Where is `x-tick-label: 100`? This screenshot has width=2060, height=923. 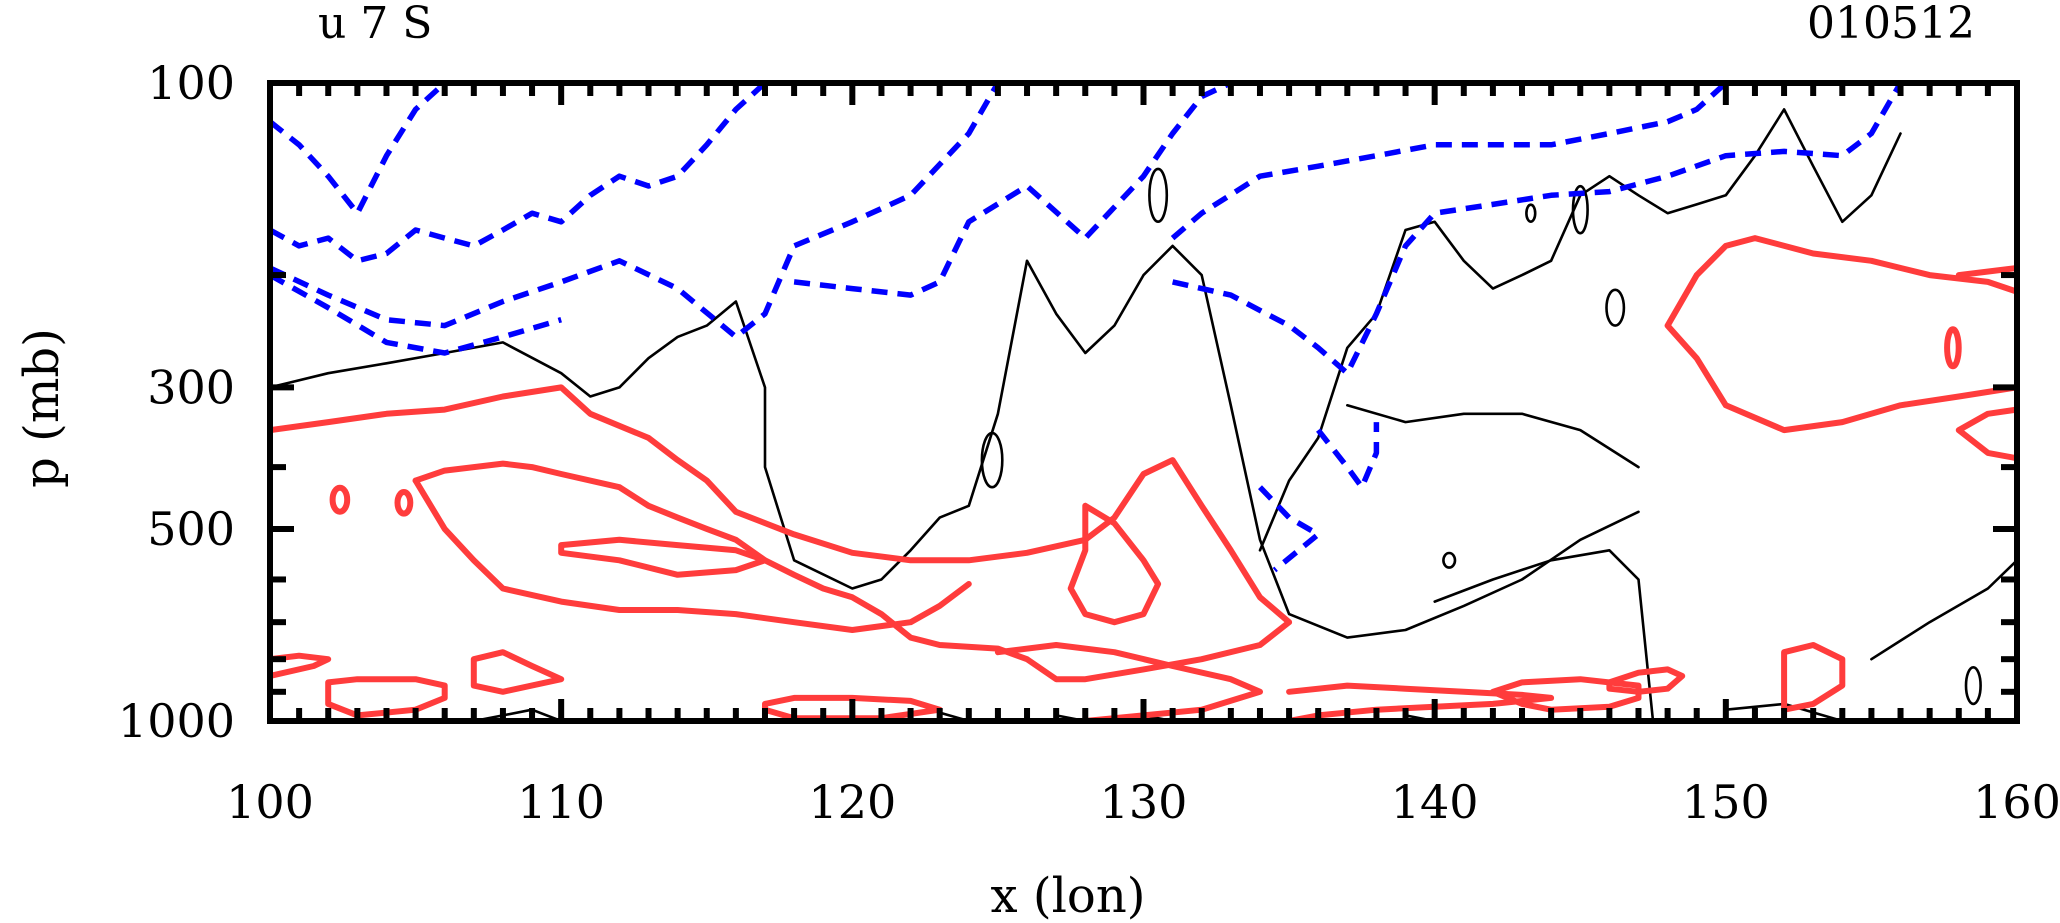 x-tick-label: 100 is located at coordinates (270, 802).